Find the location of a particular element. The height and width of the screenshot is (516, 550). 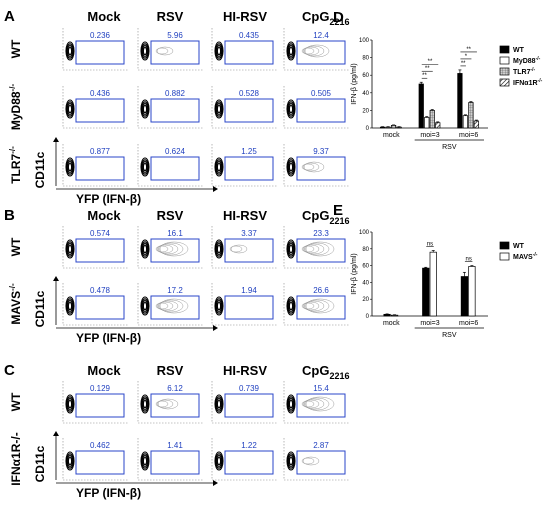

gate-percentage: 0.435 is located at coordinates (249, 35).